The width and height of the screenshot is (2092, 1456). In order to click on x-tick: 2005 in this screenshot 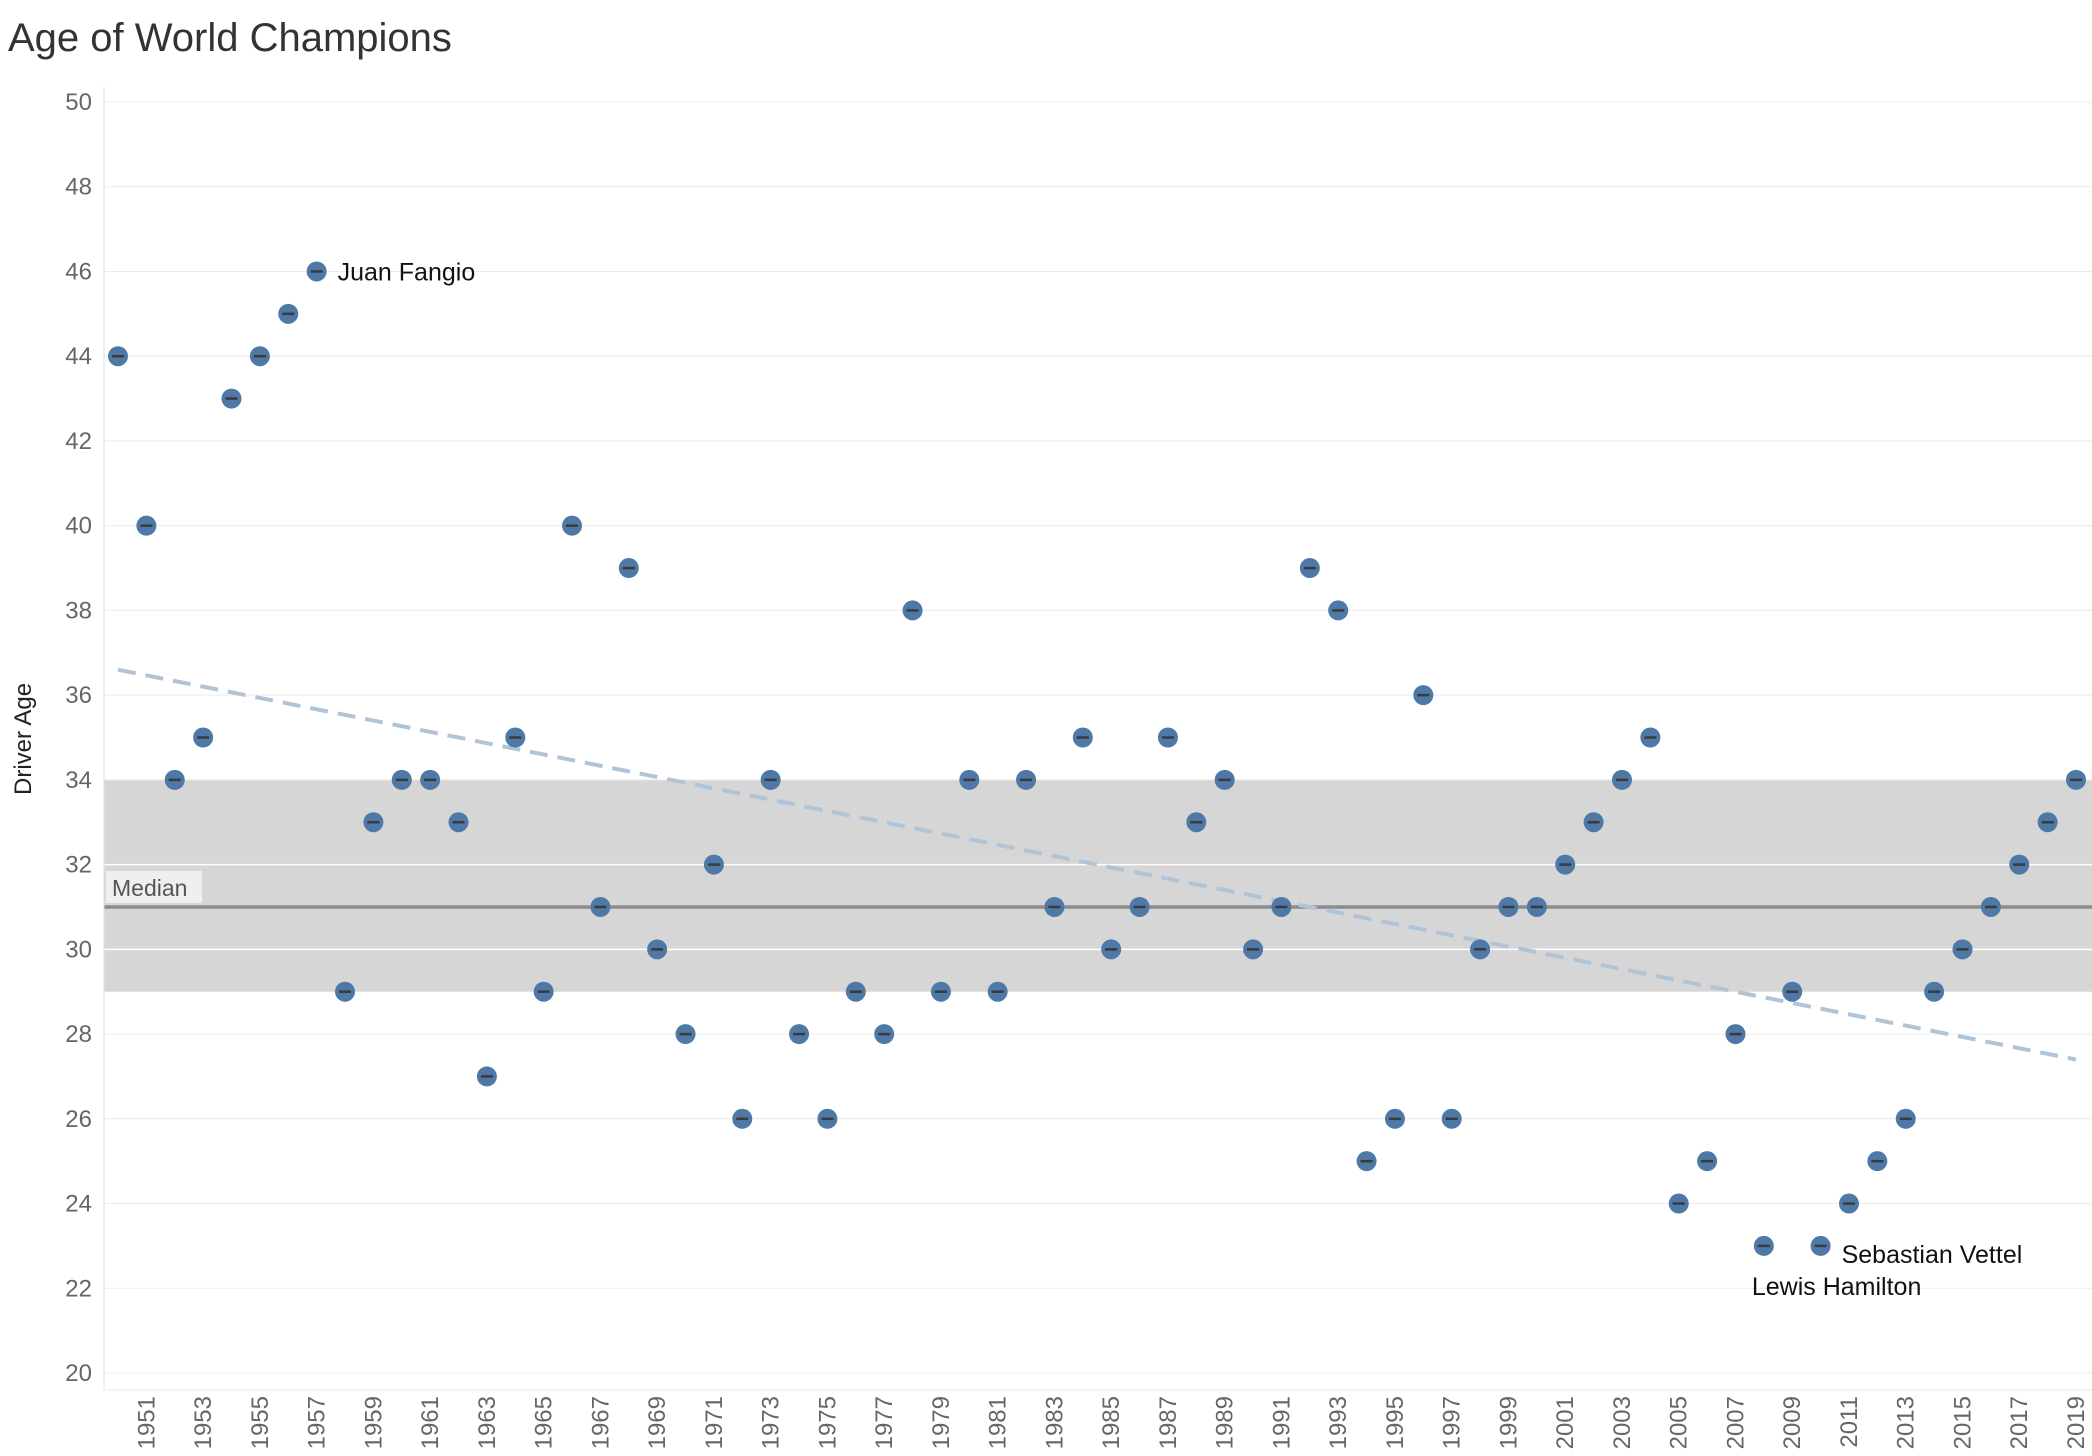, I will do `click(1679, 1422)`.